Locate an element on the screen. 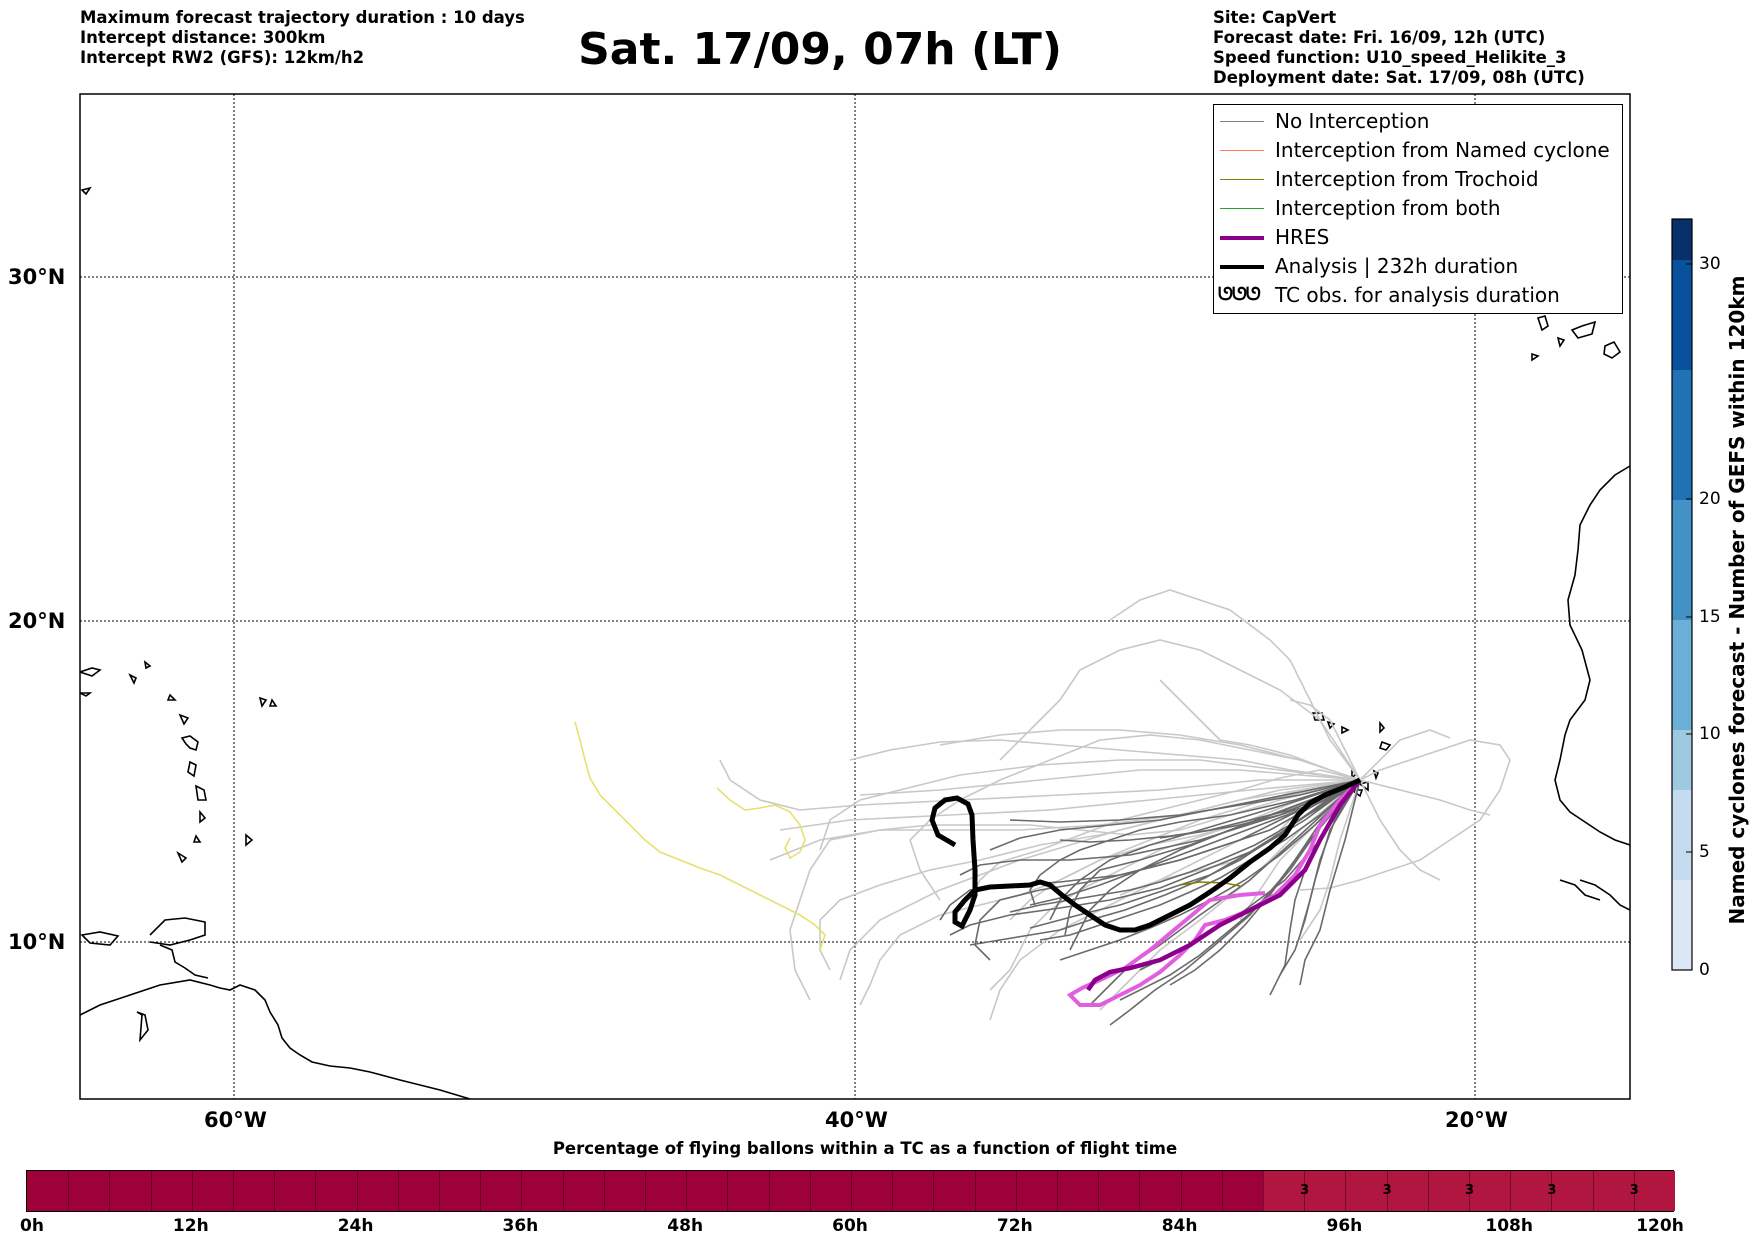 The image size is (1752, 1241). legend-item-analysis: Analysis | 232h duration is located at coordinates (1418, 266).